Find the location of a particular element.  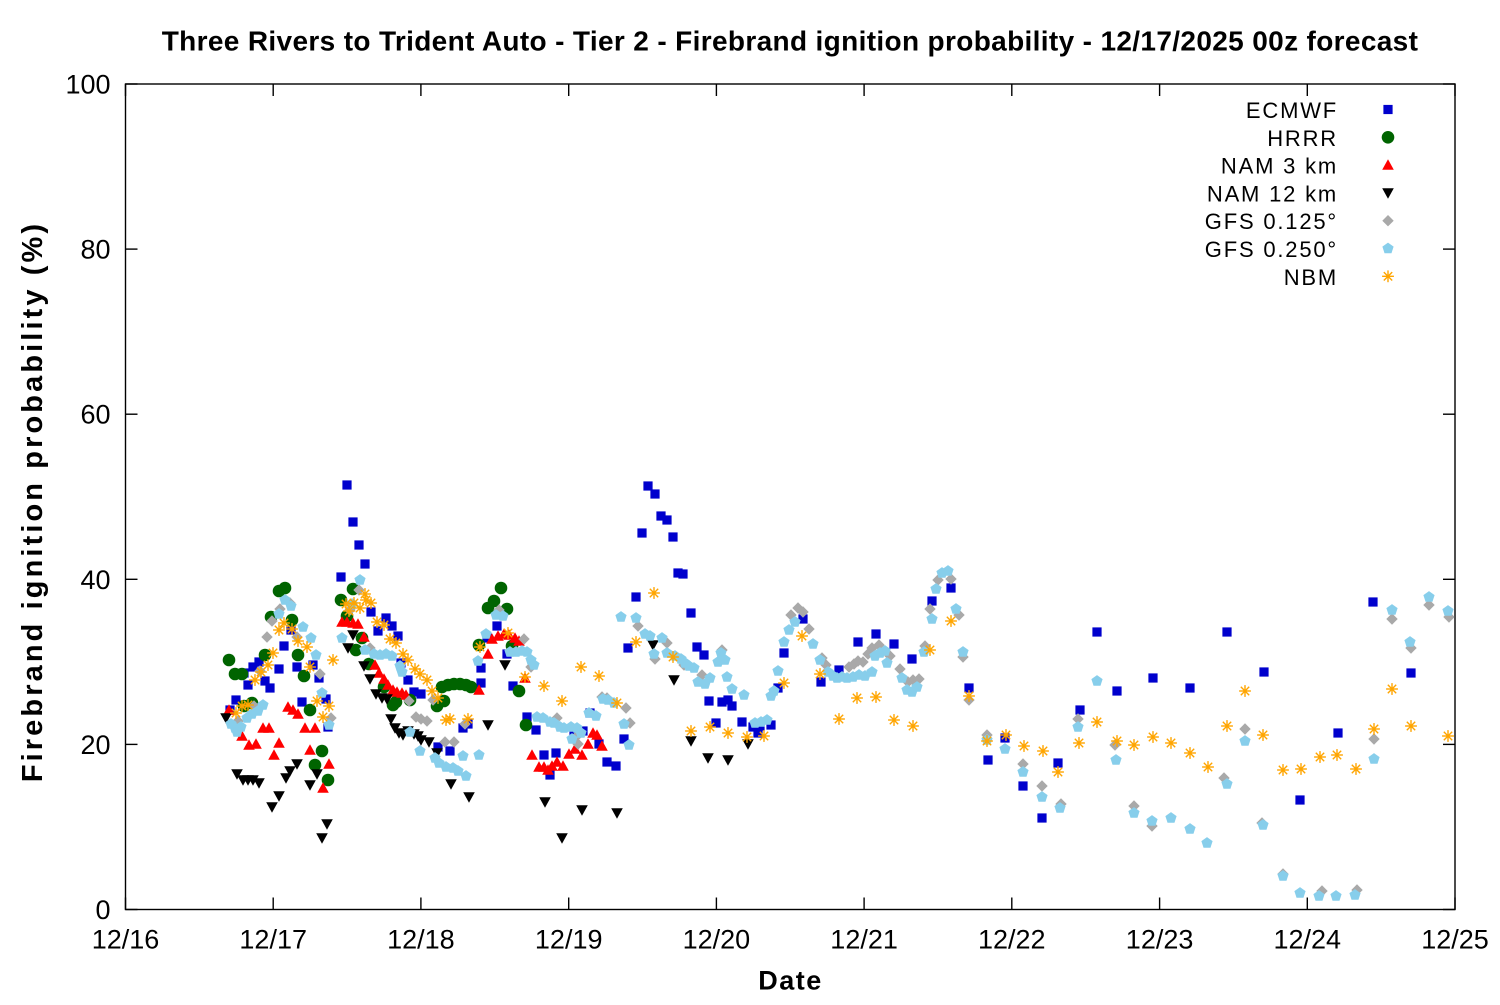

svg-text:Firebrand ignition probability: Firebrand ignition probability (%) is located at coordinates (33, 501).